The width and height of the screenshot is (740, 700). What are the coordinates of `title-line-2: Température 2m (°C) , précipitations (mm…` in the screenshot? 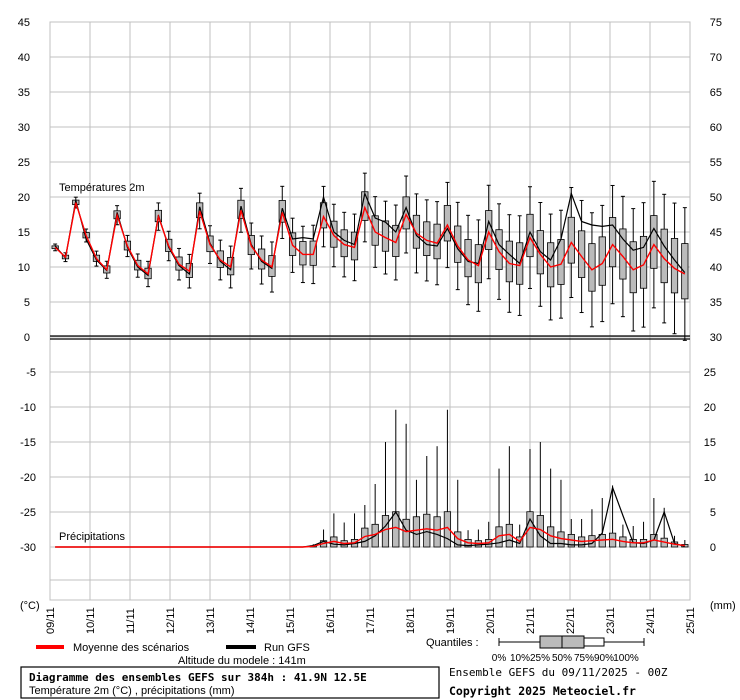 It's located at (132, 691).